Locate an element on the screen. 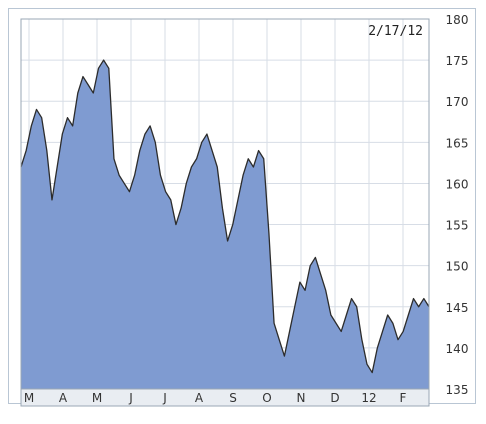 The image size is (486, 424). y-tick-label-4: 160 is located at coordinates (457, 184).